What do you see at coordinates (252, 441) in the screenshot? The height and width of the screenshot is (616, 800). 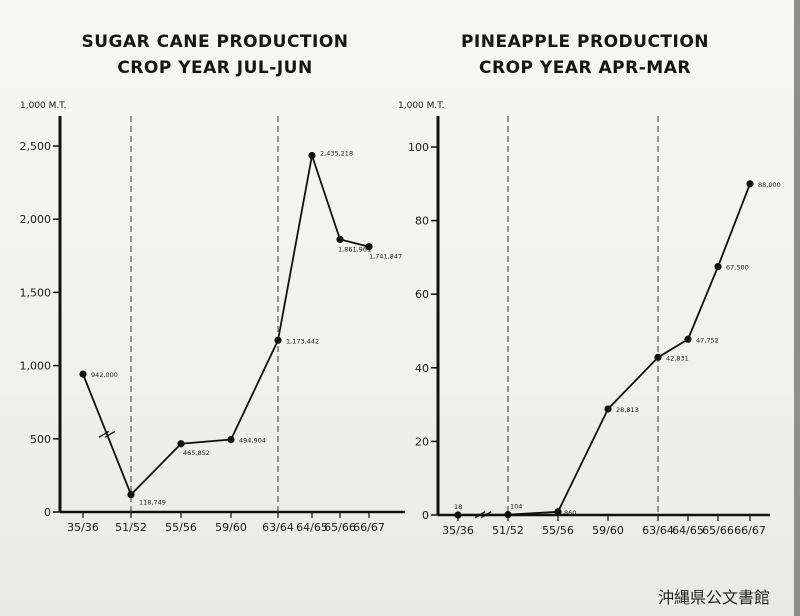 I see `sugar-data-label: 494,904` at bounding box center [252, 441].